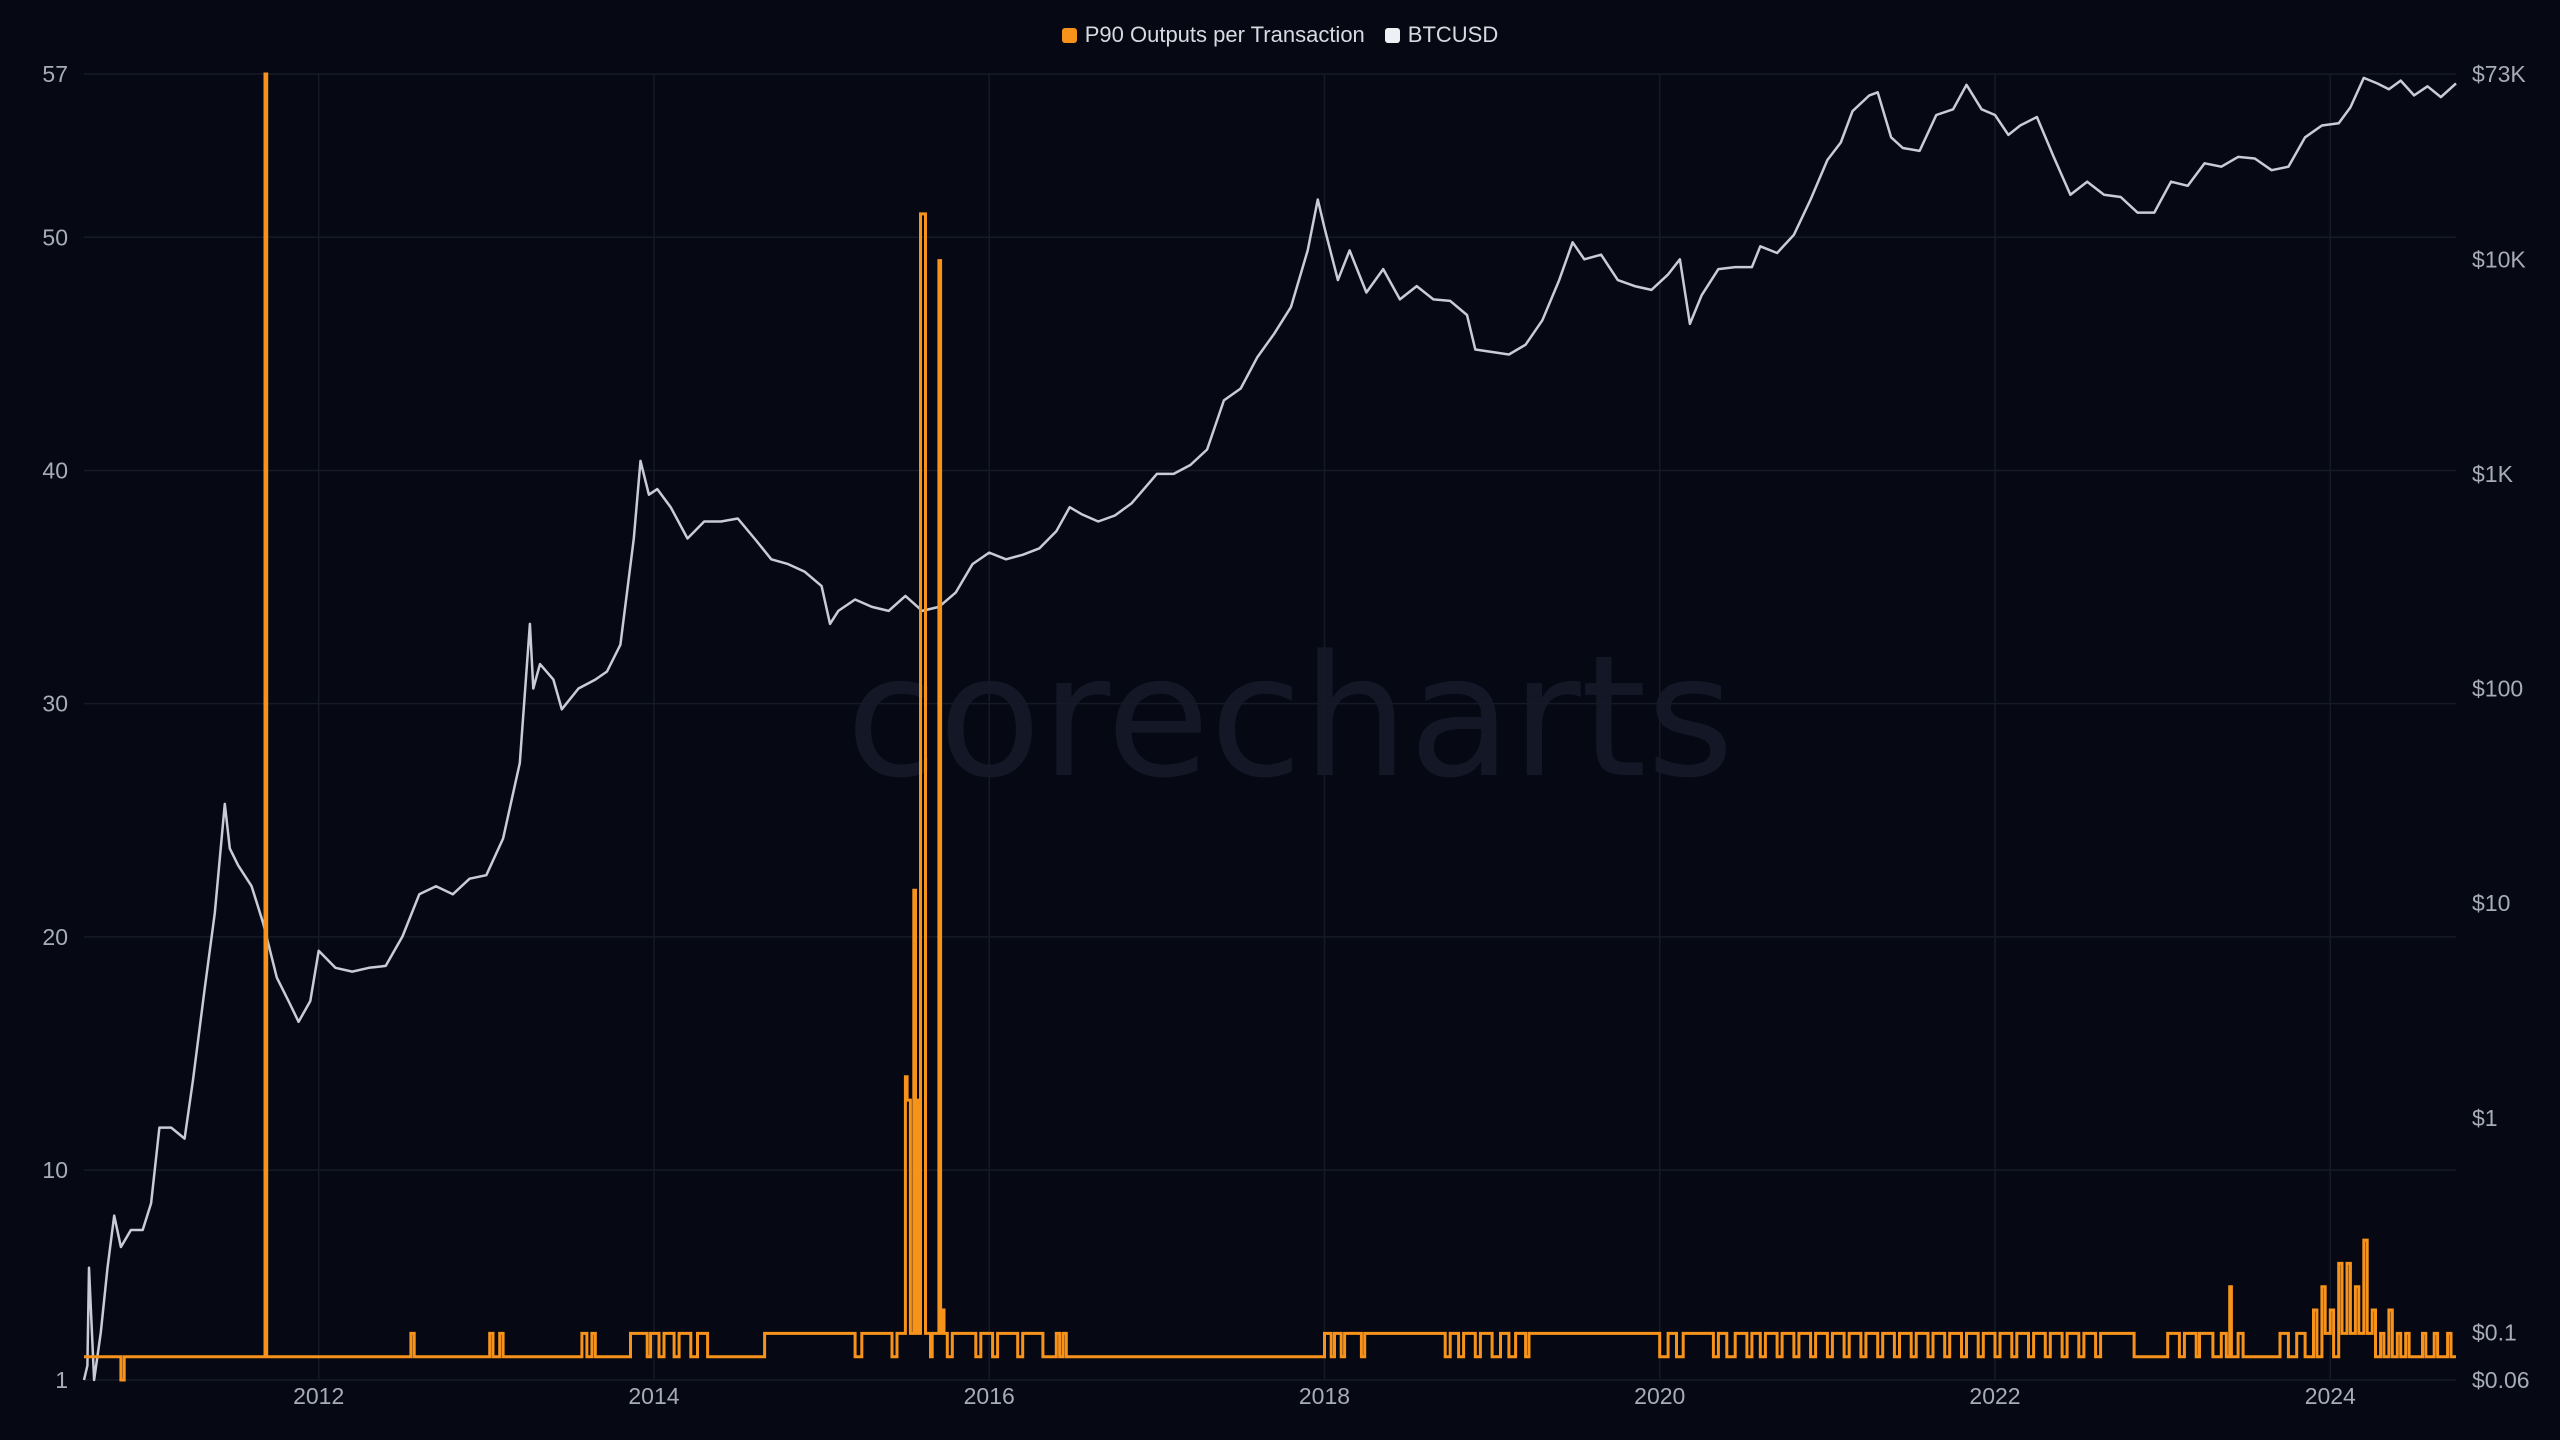 The height and width of the screenshot is (1440, 2560). Describe the element at coordinates (318, 1396) in the screenshot. I see `x-tick-label: 2012` at that location.